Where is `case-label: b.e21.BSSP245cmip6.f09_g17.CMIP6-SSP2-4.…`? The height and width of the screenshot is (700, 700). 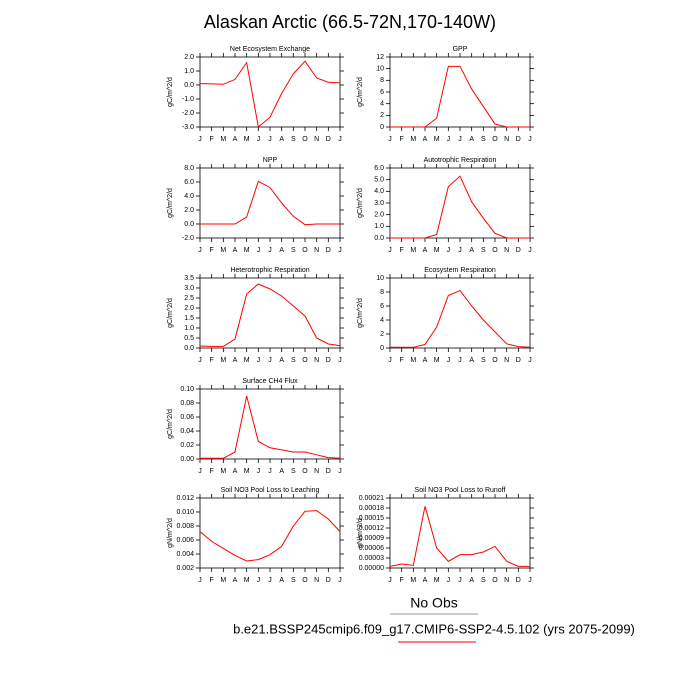
case-label: b.e21.BSSP245cmip6.f09_g17.CMIP6-SSP2-4.… is located at coordinates (434, 628).